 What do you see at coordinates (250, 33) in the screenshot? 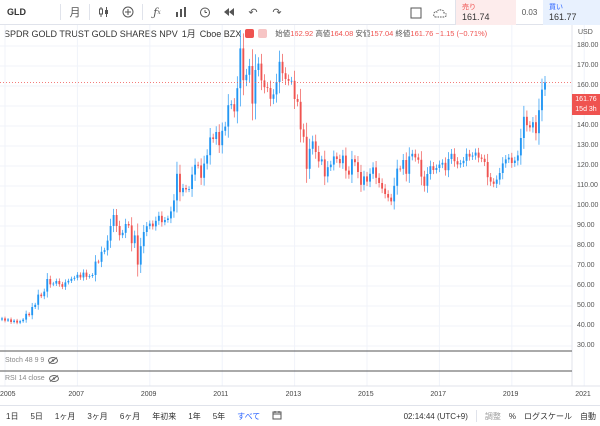
I see `market-status-icon` at bounding box center [250, 33].